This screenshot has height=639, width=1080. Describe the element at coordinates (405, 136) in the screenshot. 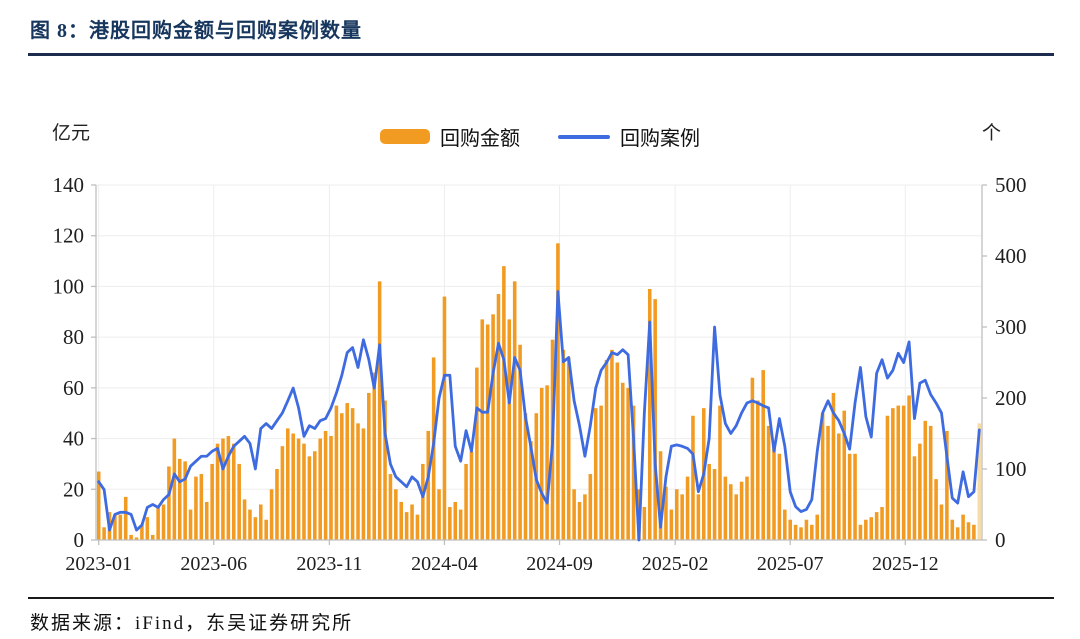

I see `bar-series-swatch` at that location.